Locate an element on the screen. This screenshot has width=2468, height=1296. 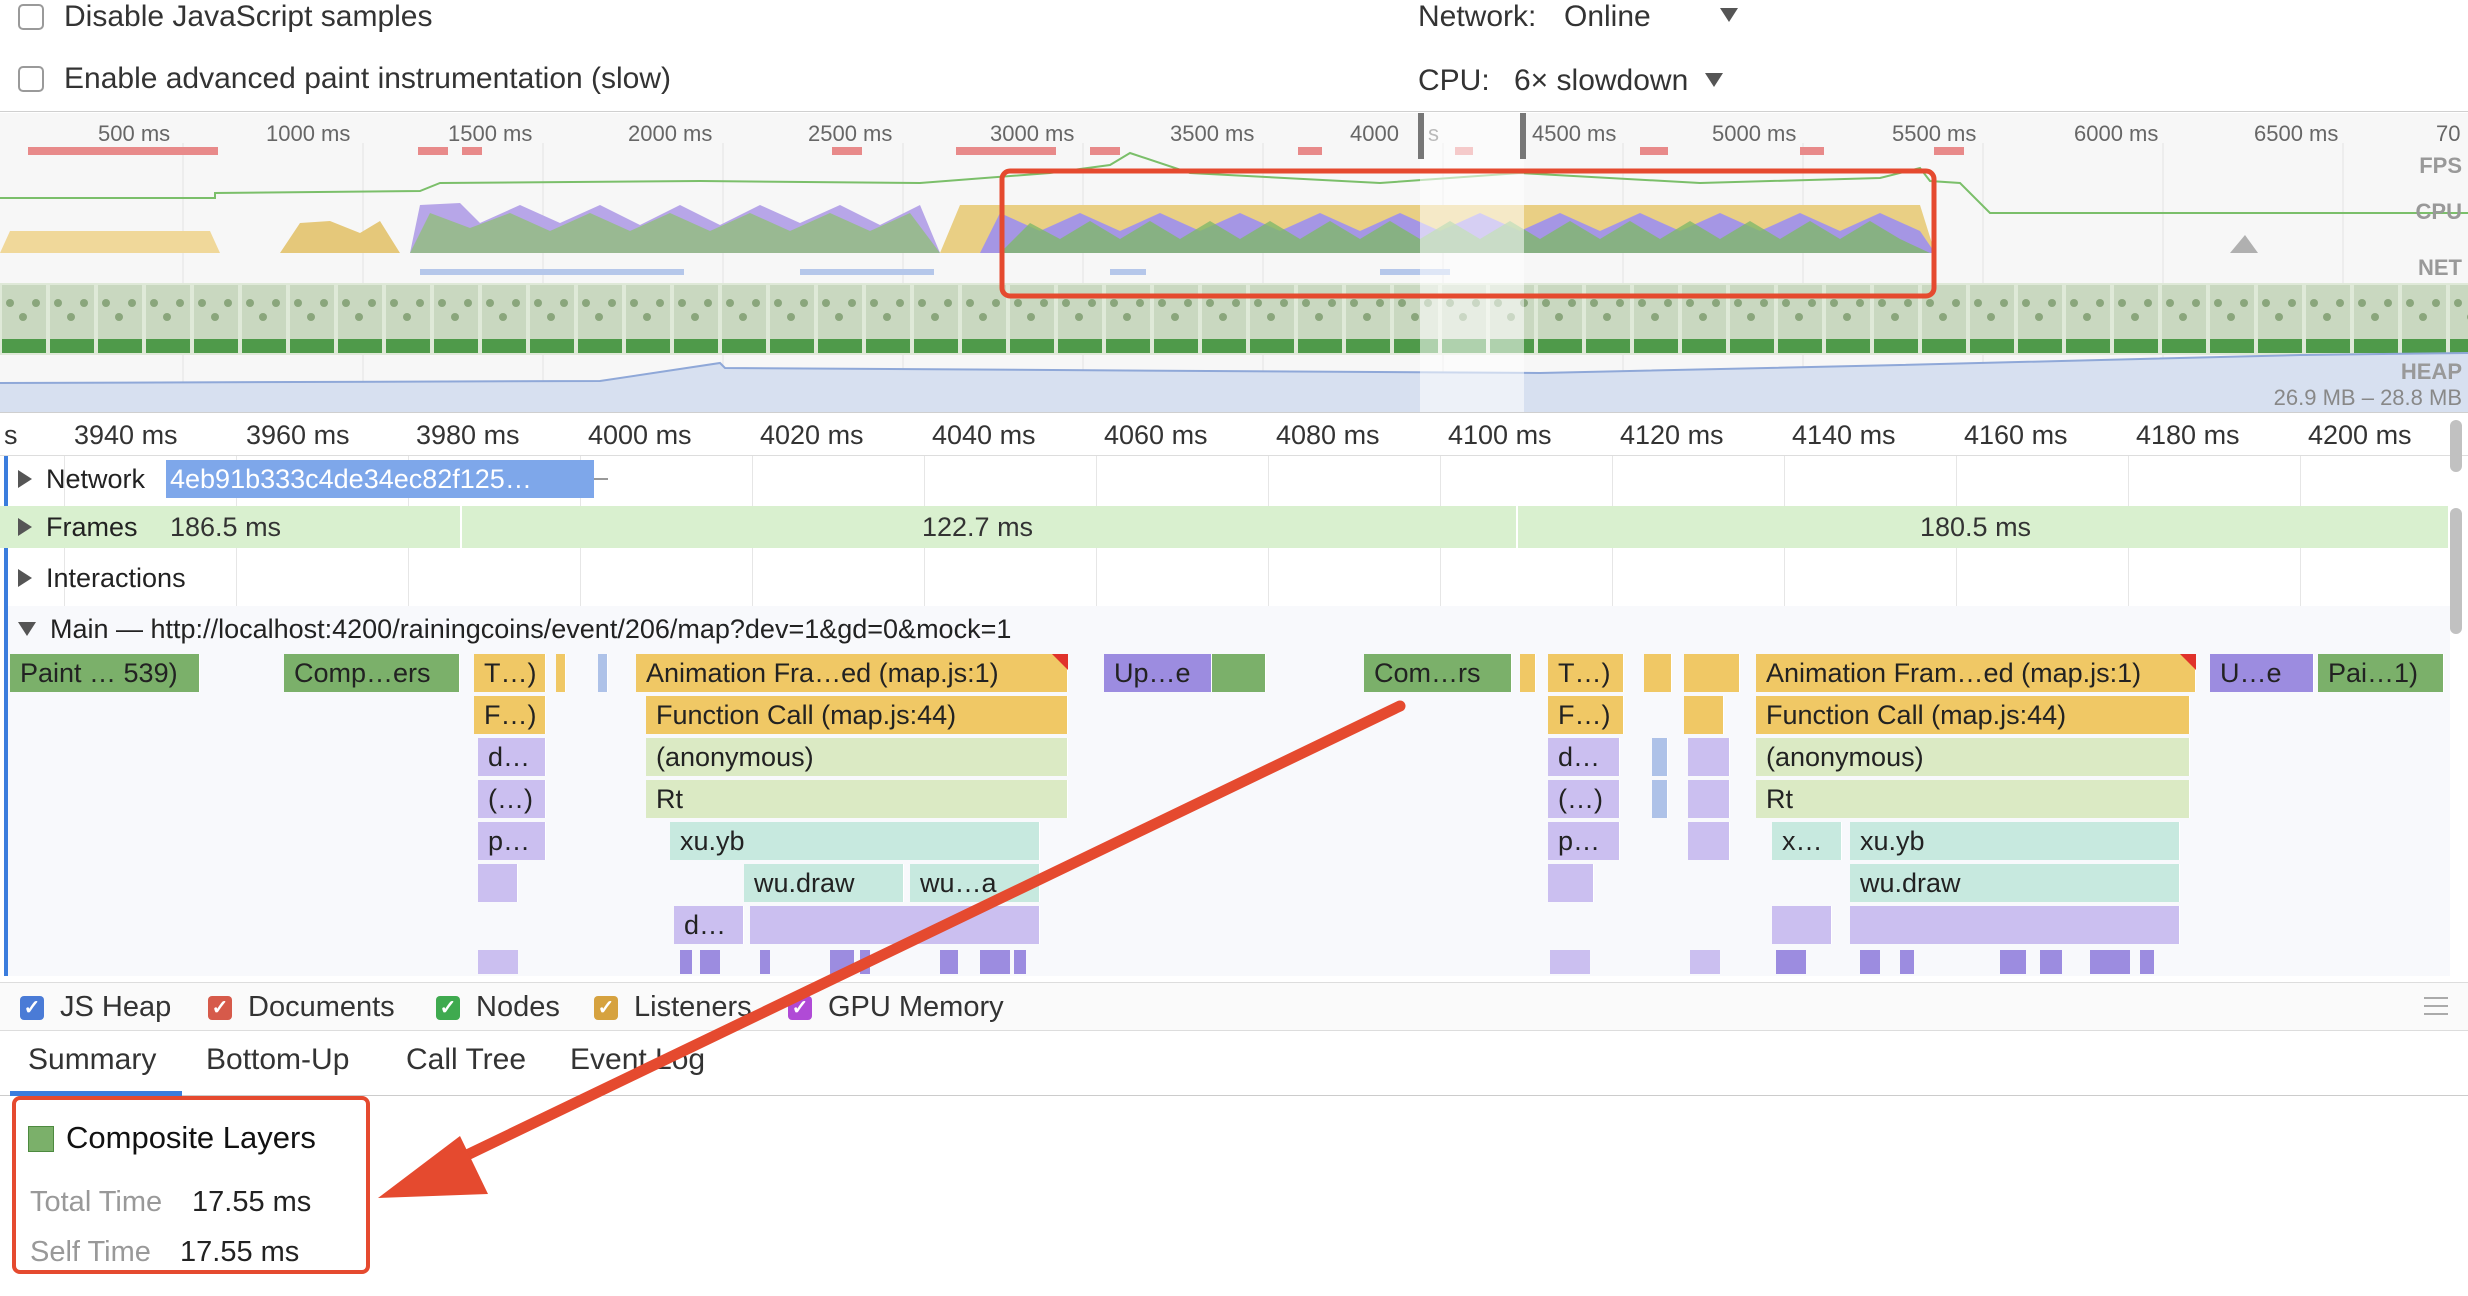
overview-tick: 1000 ms is located at coordinates (308, 133).